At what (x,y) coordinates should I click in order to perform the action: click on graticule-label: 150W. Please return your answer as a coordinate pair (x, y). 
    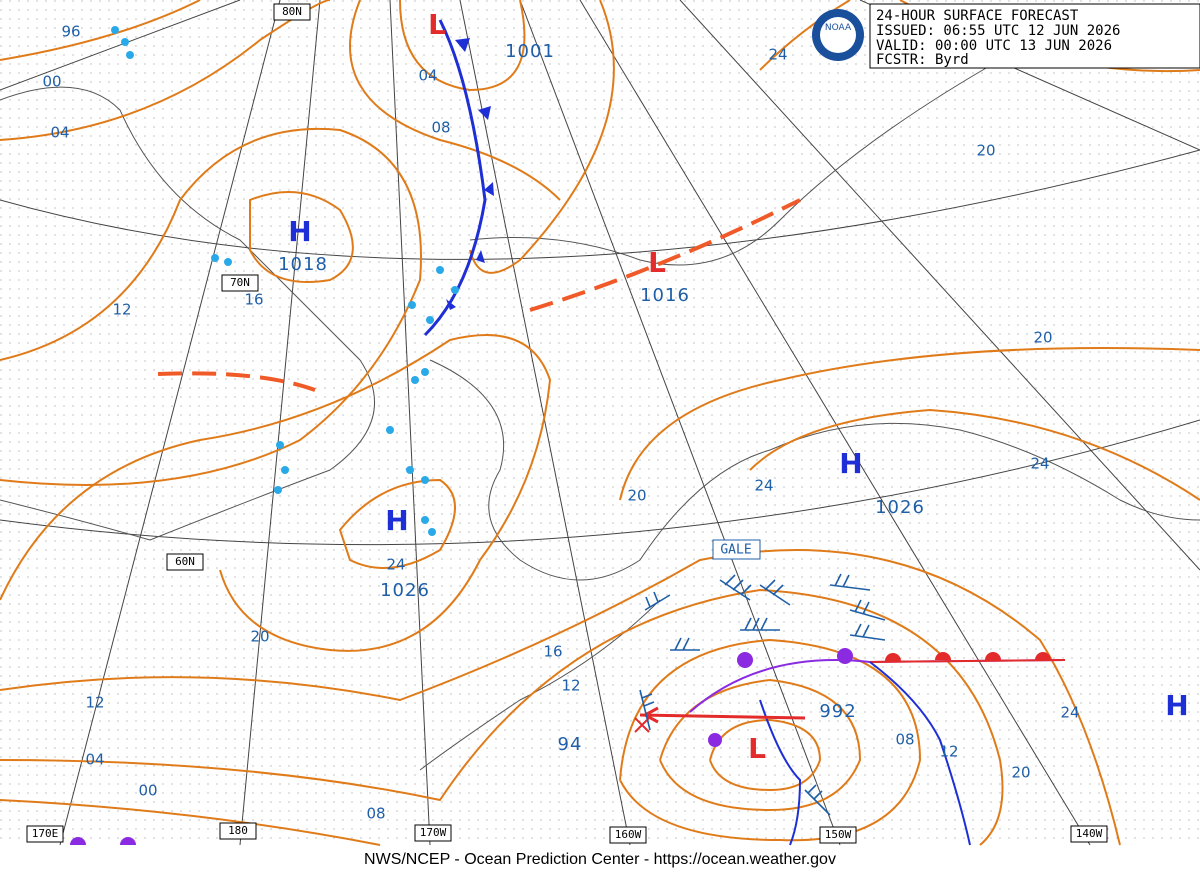
    Looking at the image, I should click on (838, 834).